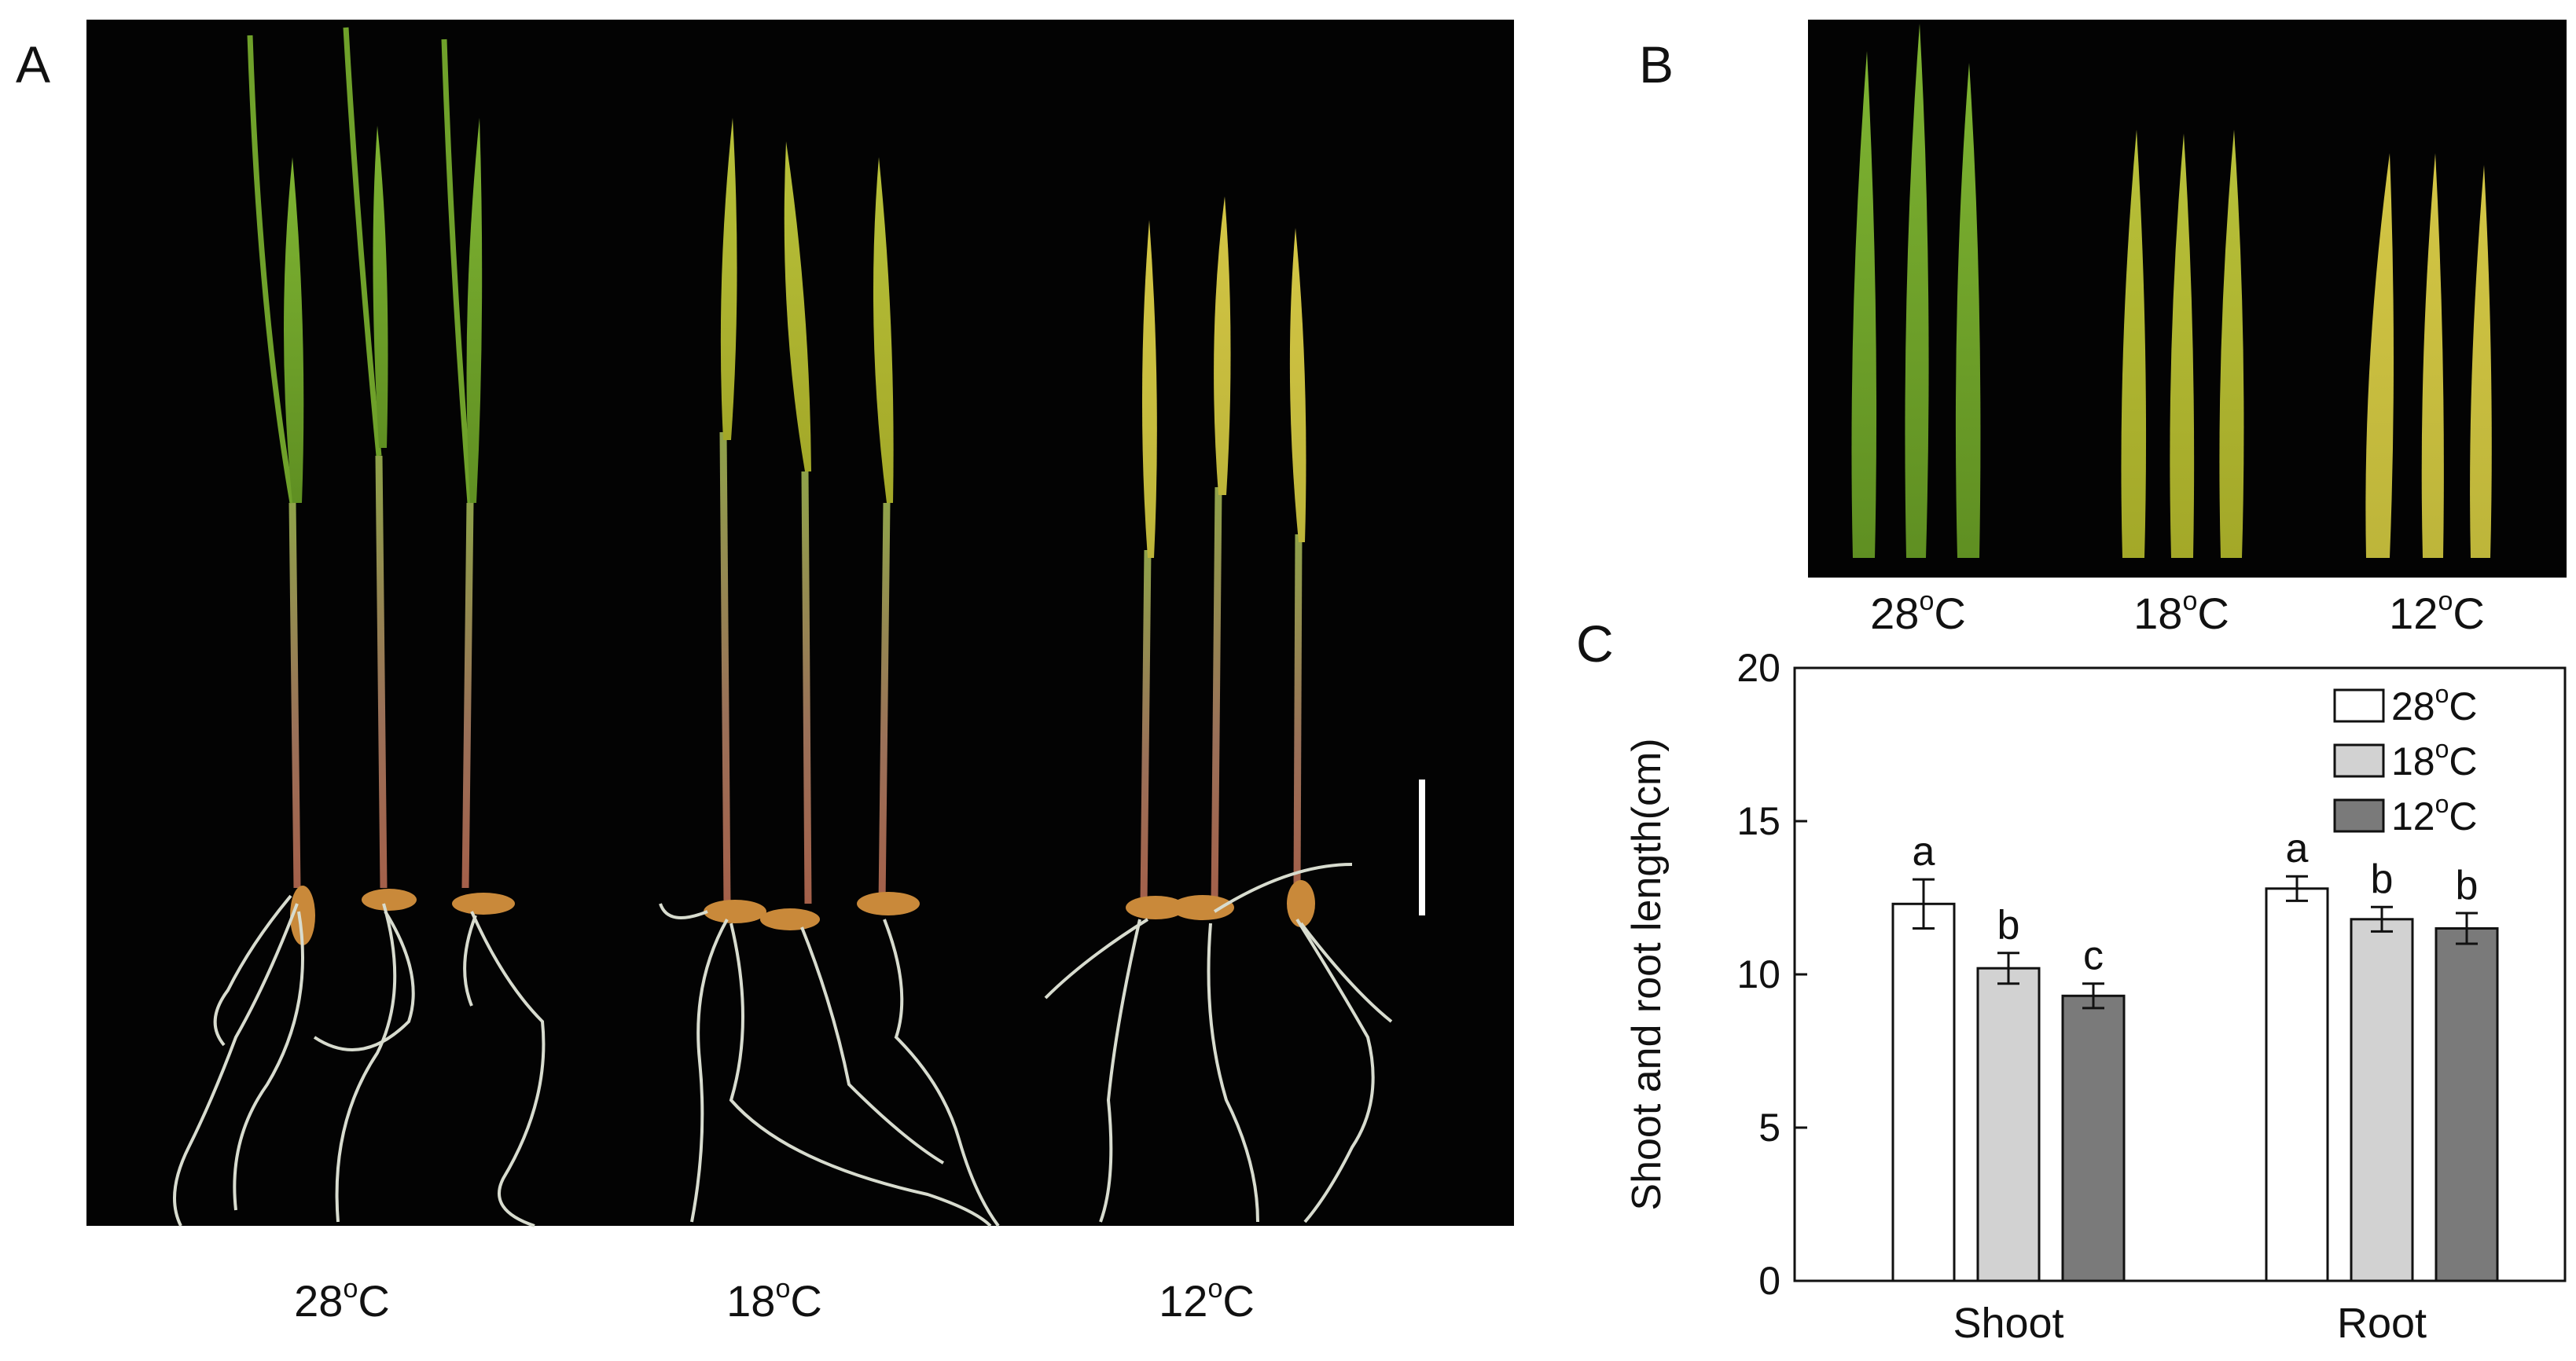  I want to click on y-axis-label: Shoot and root length(cm), so click(1647, 974).